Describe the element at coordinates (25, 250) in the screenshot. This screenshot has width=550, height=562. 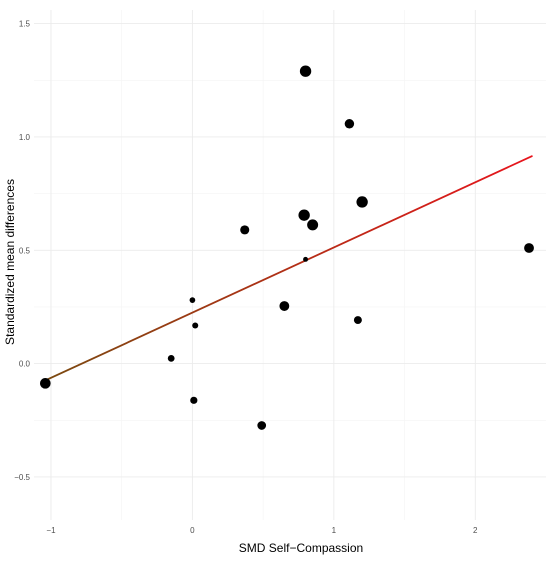
I see `y-tick-label: 0.5` at that location.